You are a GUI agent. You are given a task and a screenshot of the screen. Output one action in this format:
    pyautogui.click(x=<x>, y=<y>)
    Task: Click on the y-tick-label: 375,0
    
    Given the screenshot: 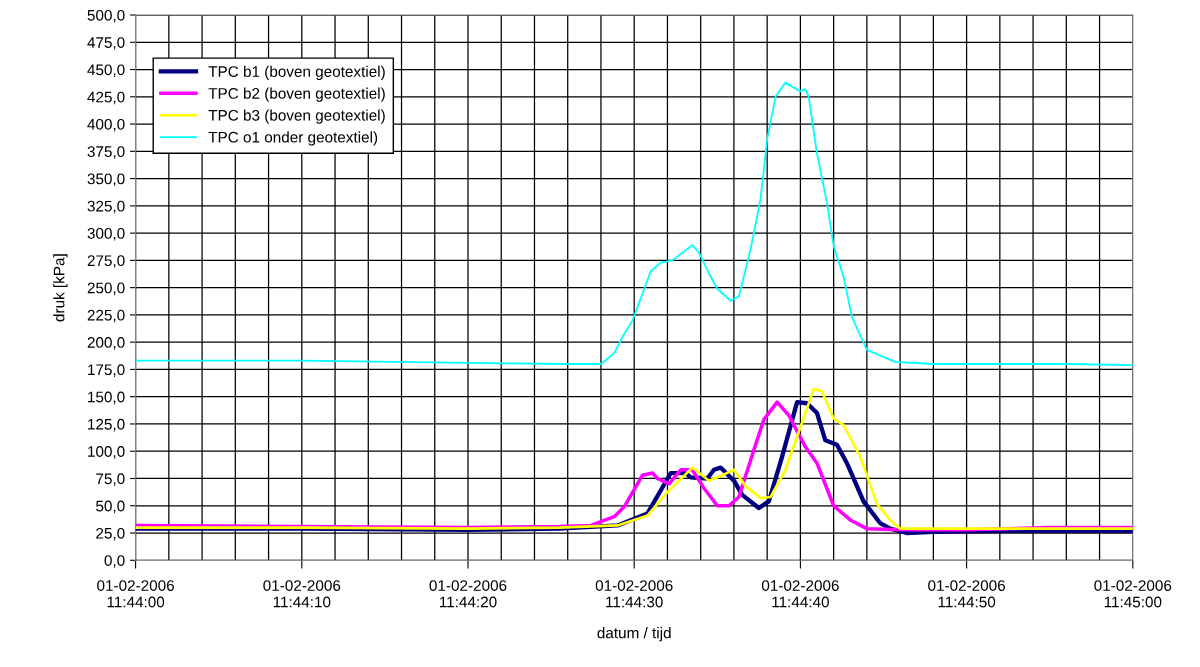 What is the action you would take?
    pyautogui.click(x=106, y=152)
    